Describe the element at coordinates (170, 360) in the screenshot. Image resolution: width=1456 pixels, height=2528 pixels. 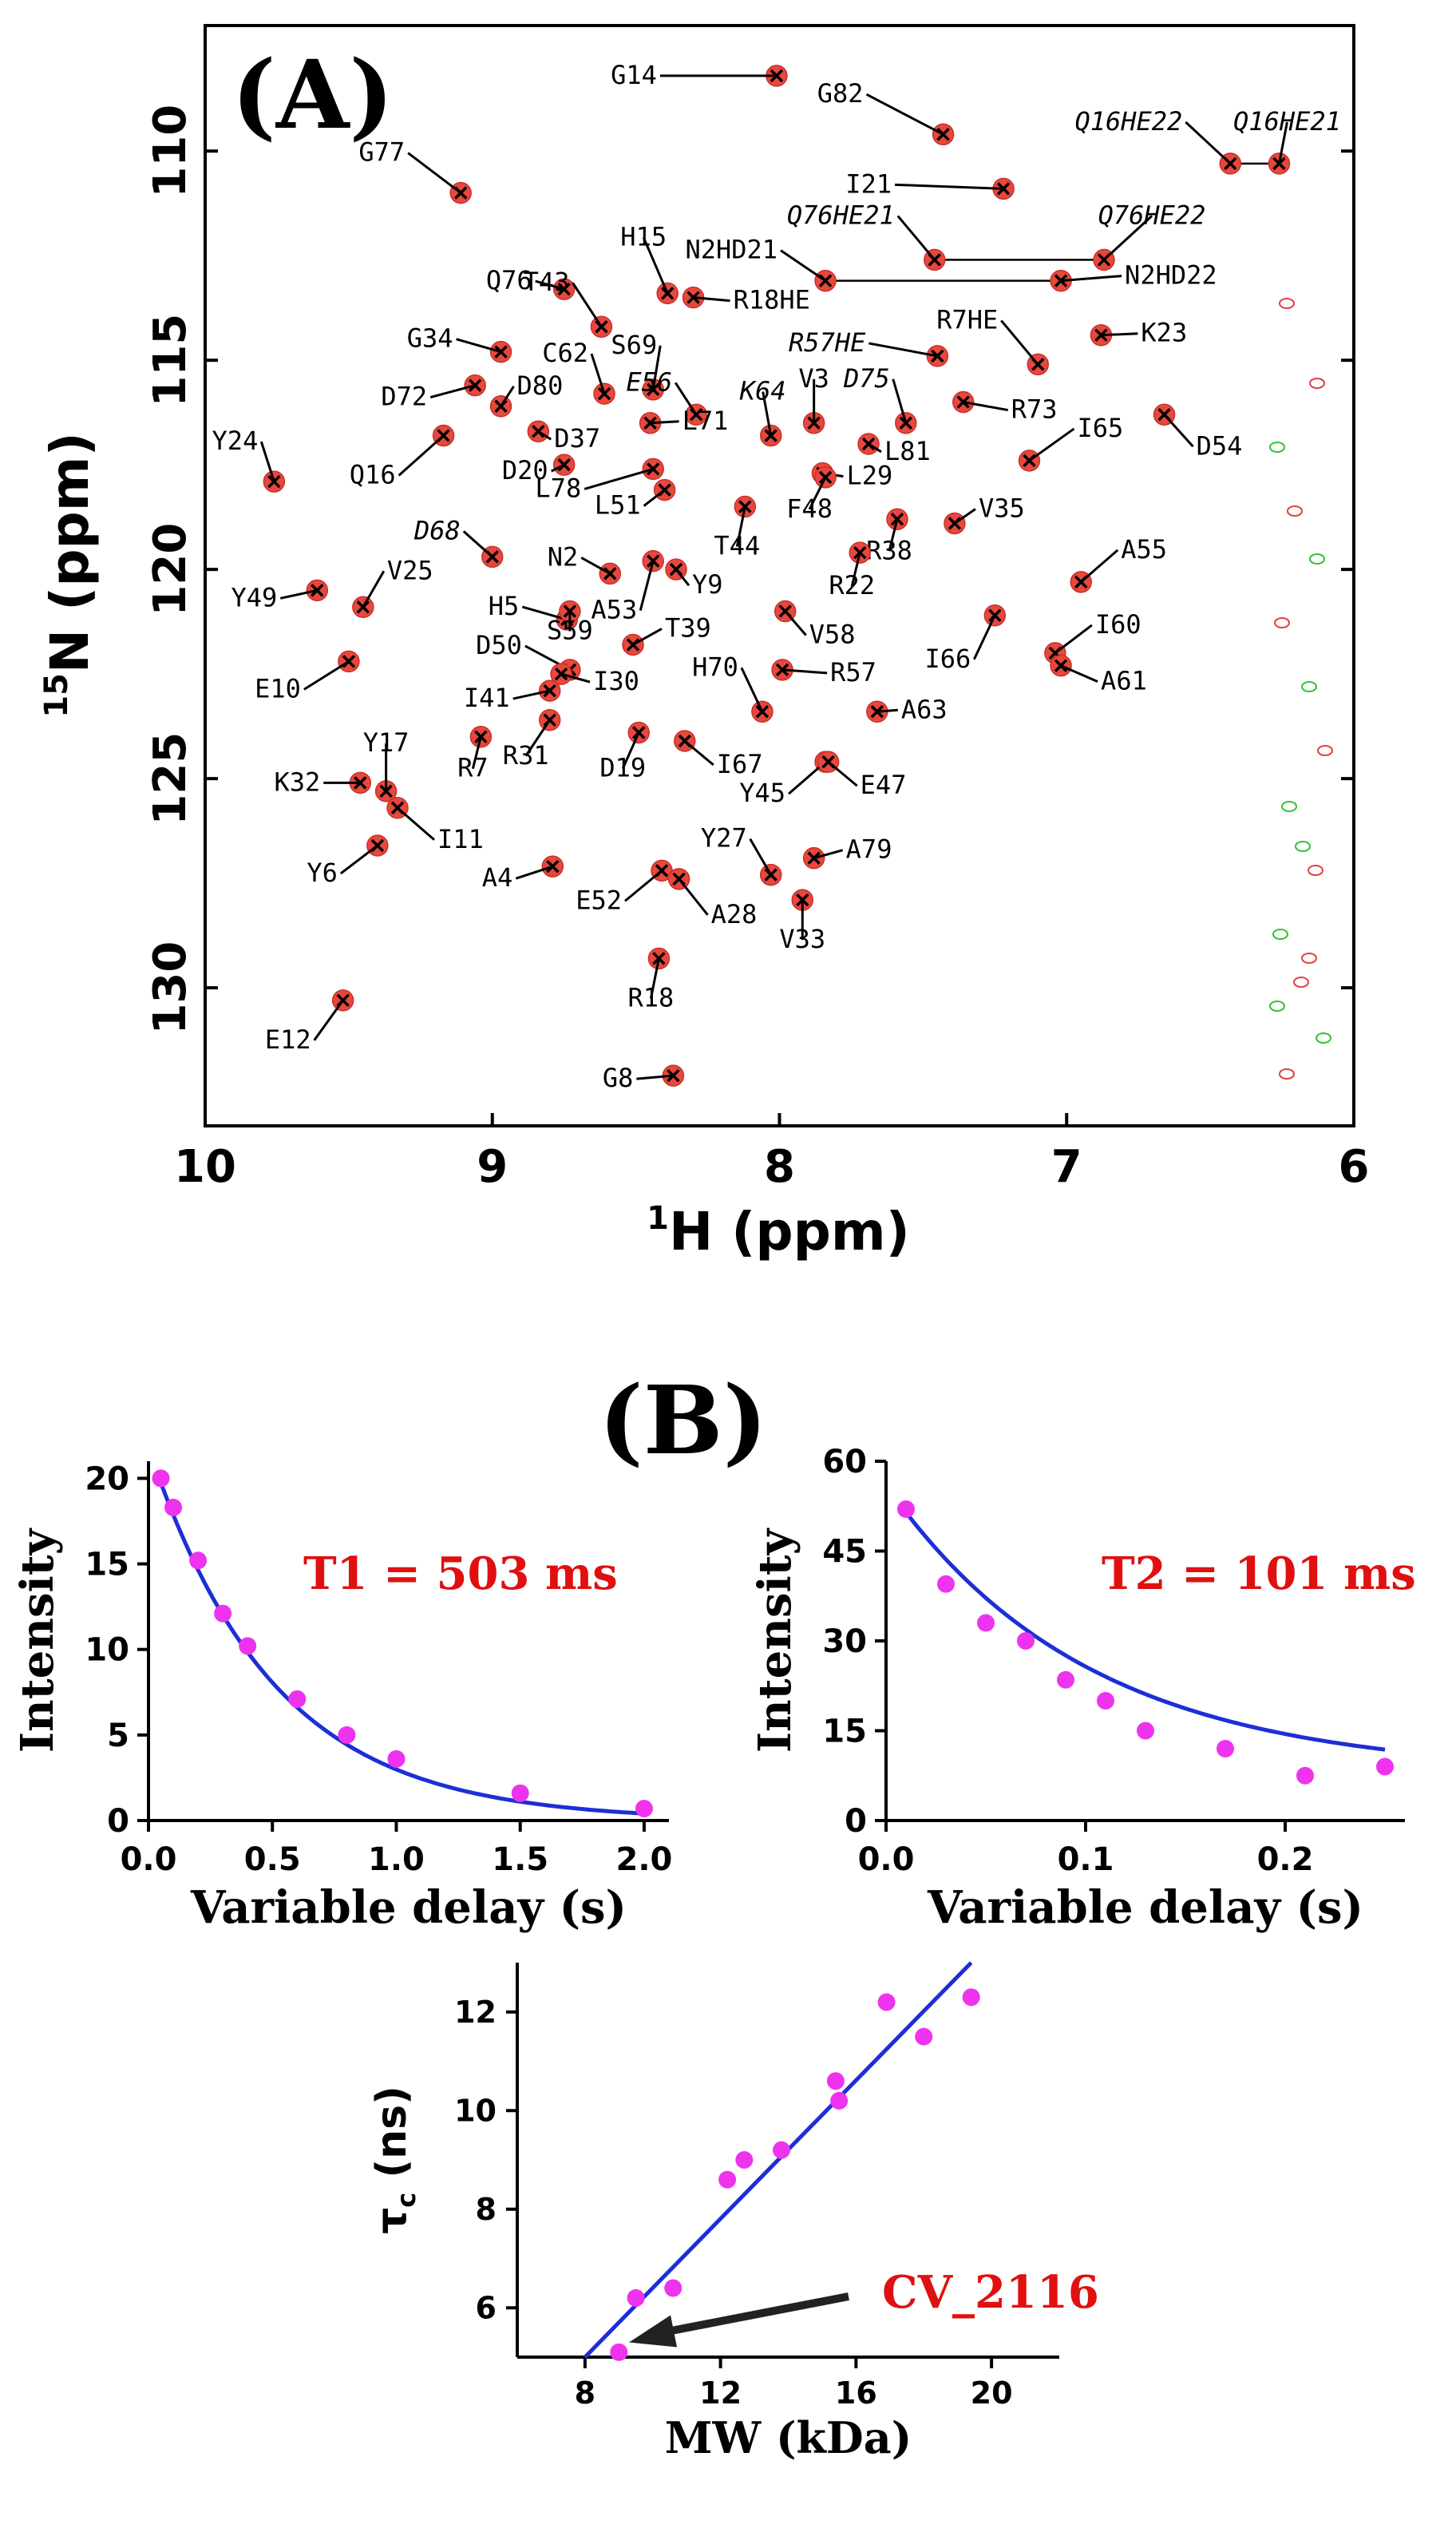
I see `hsqc-y-tick-label: 115` at that location.